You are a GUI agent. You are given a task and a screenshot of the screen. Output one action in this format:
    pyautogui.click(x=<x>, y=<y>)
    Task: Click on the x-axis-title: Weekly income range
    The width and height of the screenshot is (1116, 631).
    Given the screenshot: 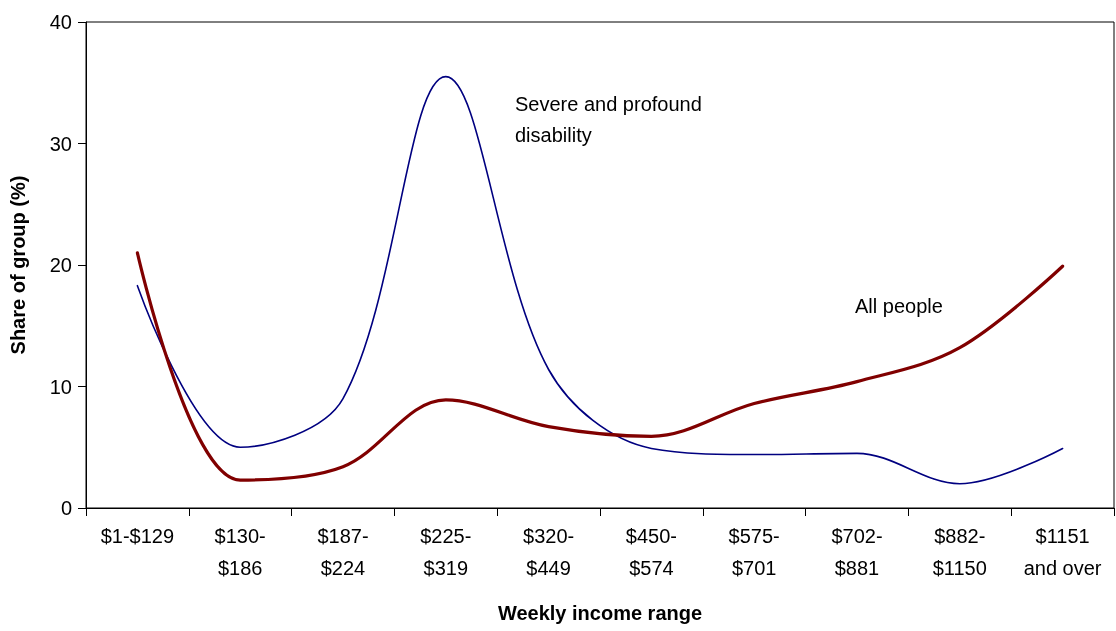 What is the action you would take?
    pyautogui.click(x=600, y=613)
    